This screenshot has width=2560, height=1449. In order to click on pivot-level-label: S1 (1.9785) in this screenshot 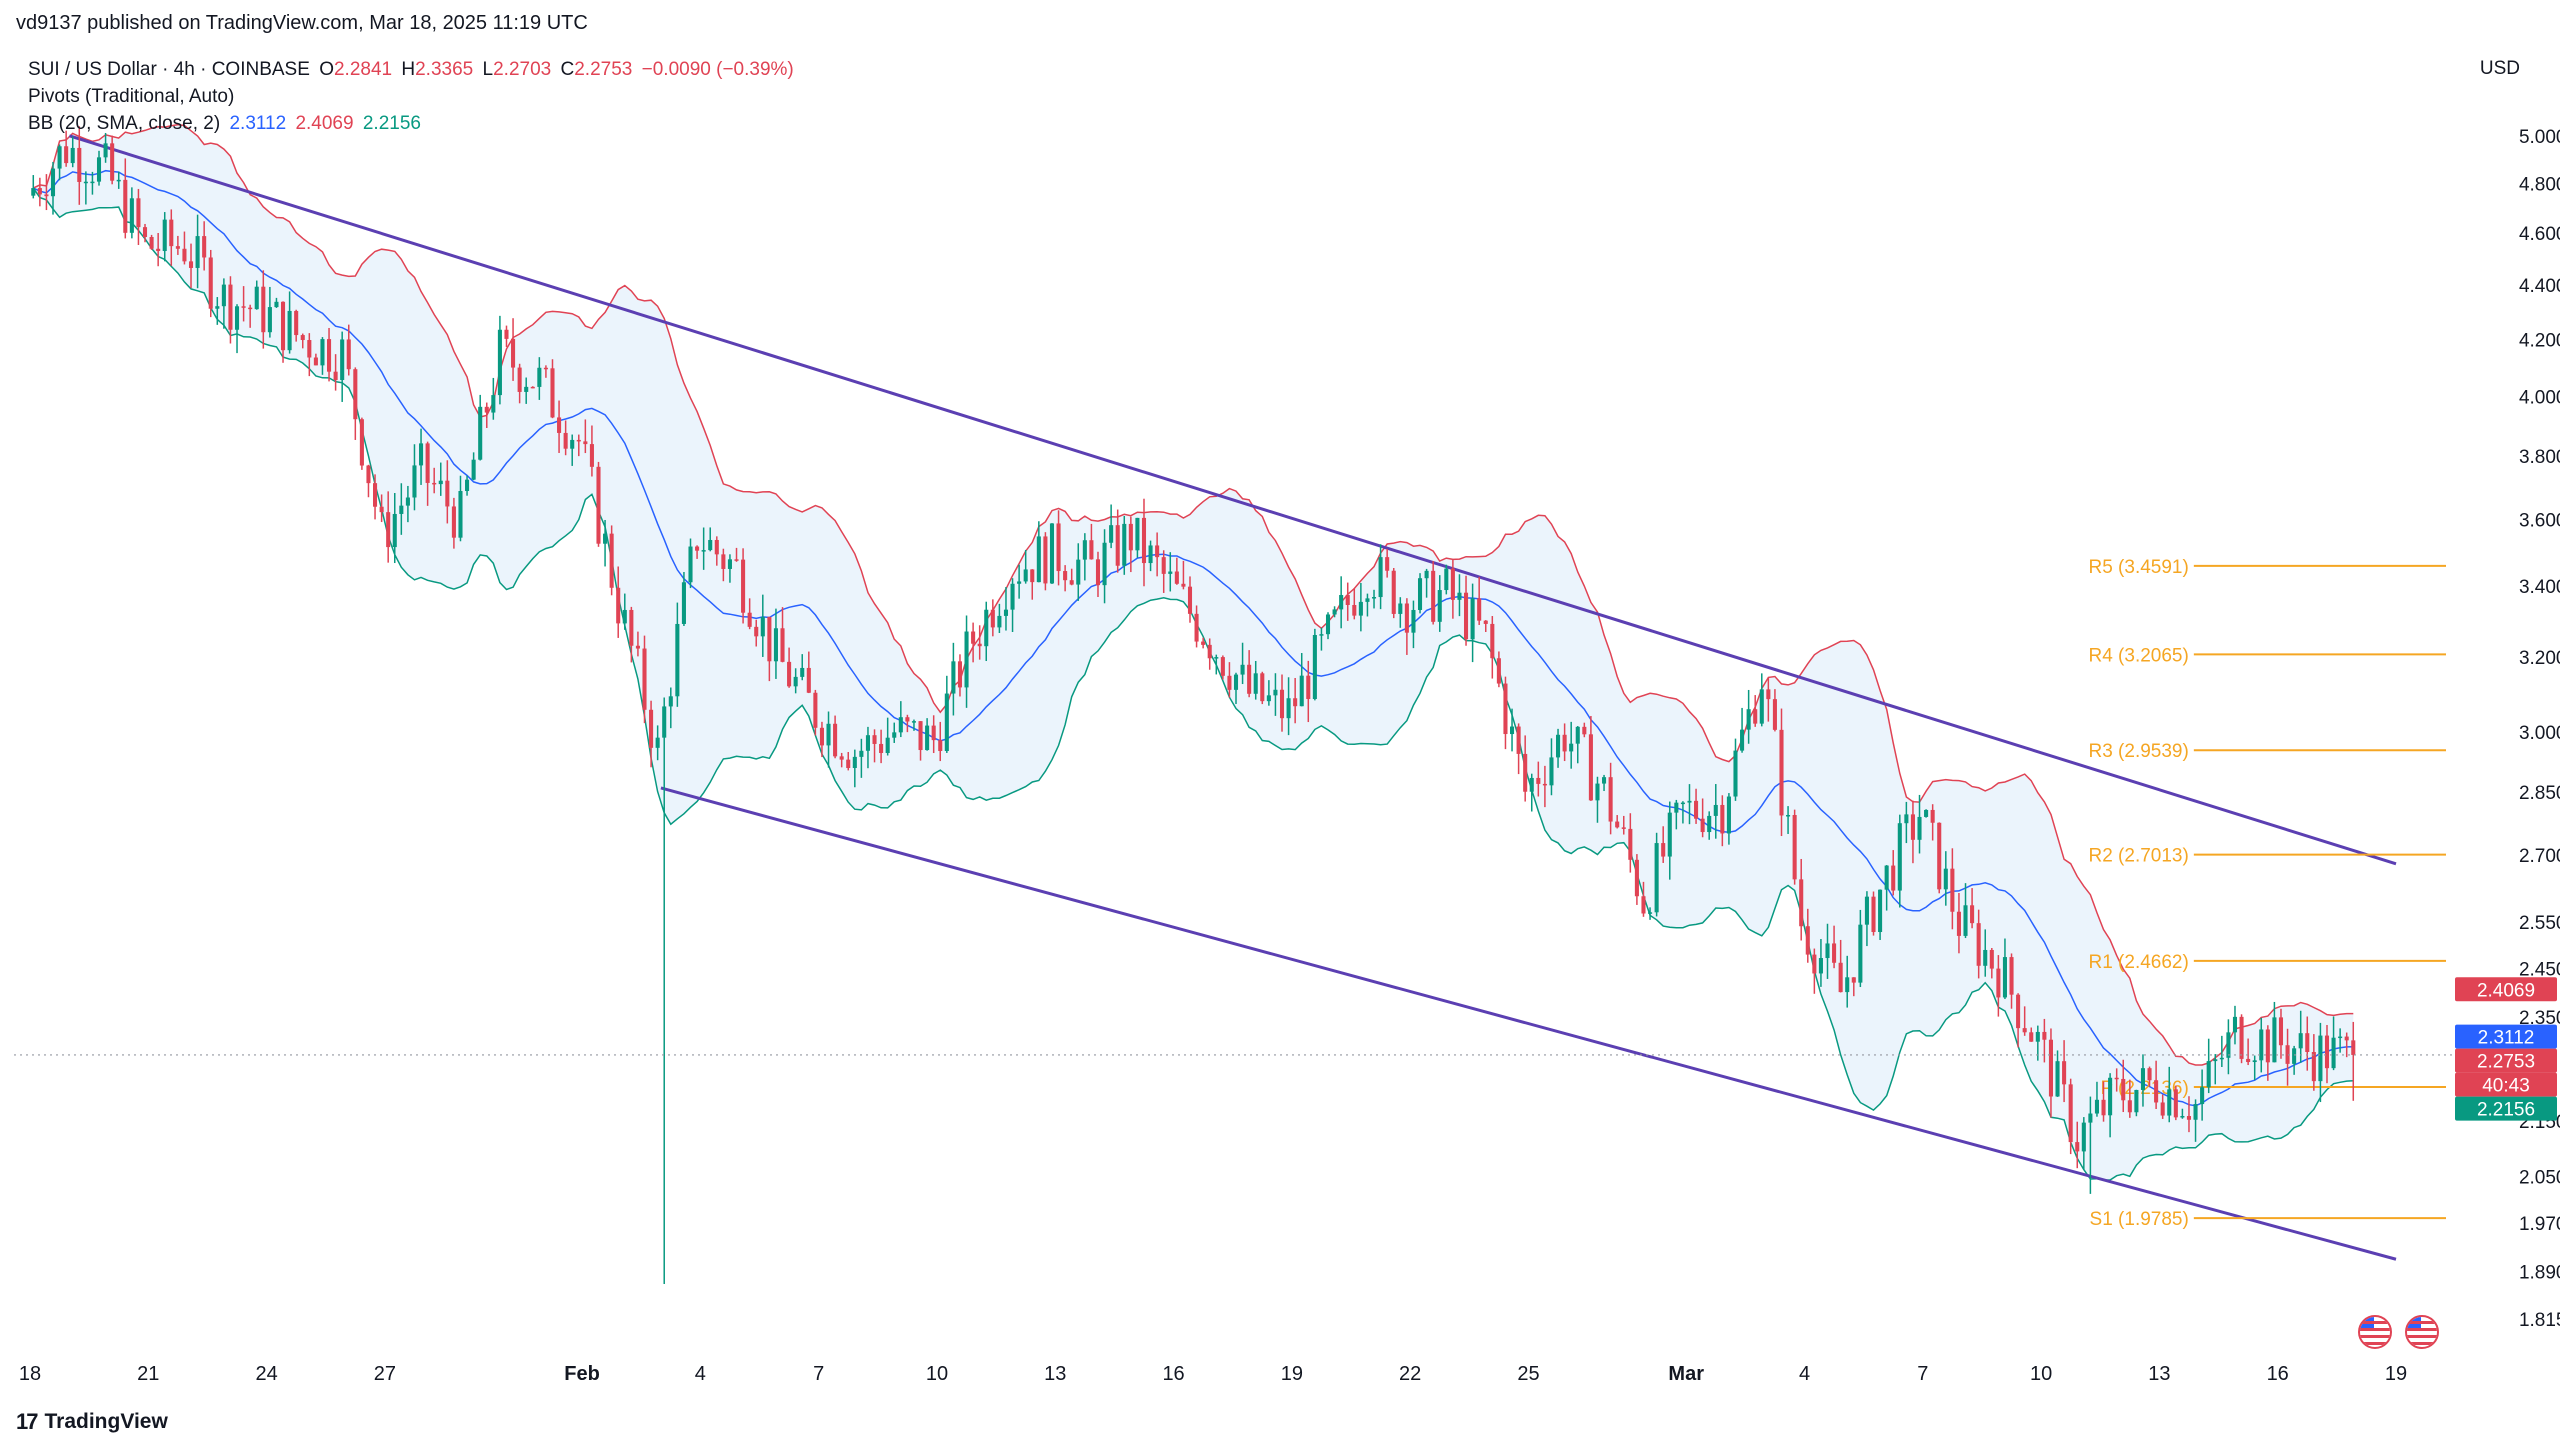, I will do `click(2139, 1219)`.